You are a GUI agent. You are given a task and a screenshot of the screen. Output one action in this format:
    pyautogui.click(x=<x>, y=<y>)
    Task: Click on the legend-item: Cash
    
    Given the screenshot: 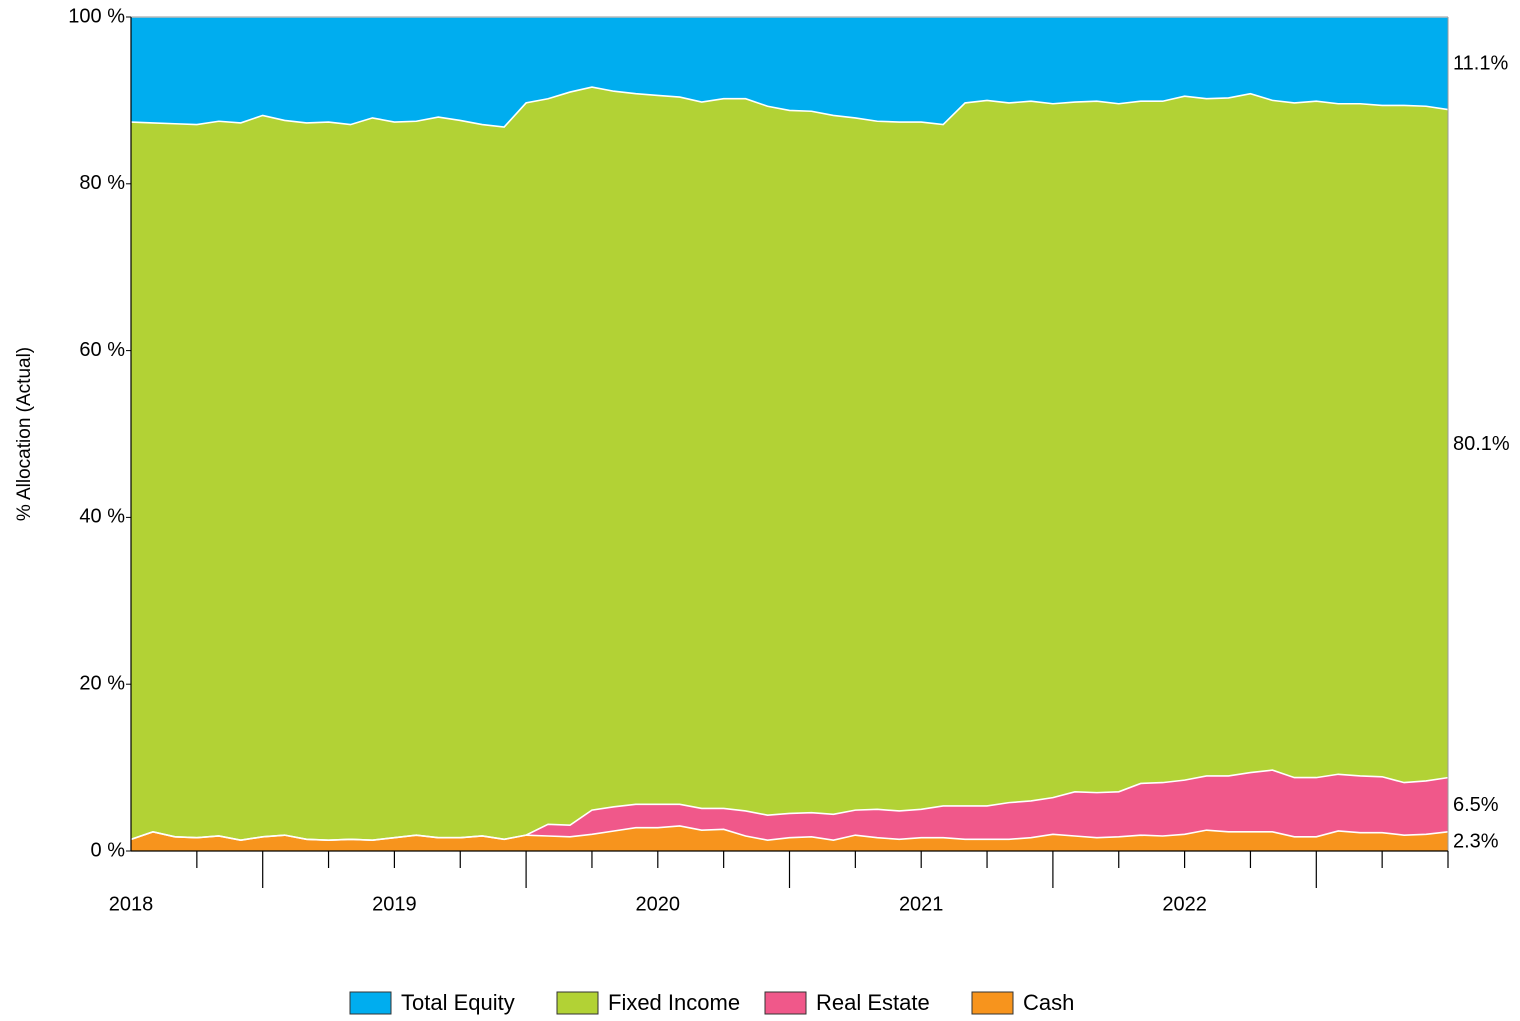 What is the action you would take?
    pyautogui.click(x=1022, y=1002)
    